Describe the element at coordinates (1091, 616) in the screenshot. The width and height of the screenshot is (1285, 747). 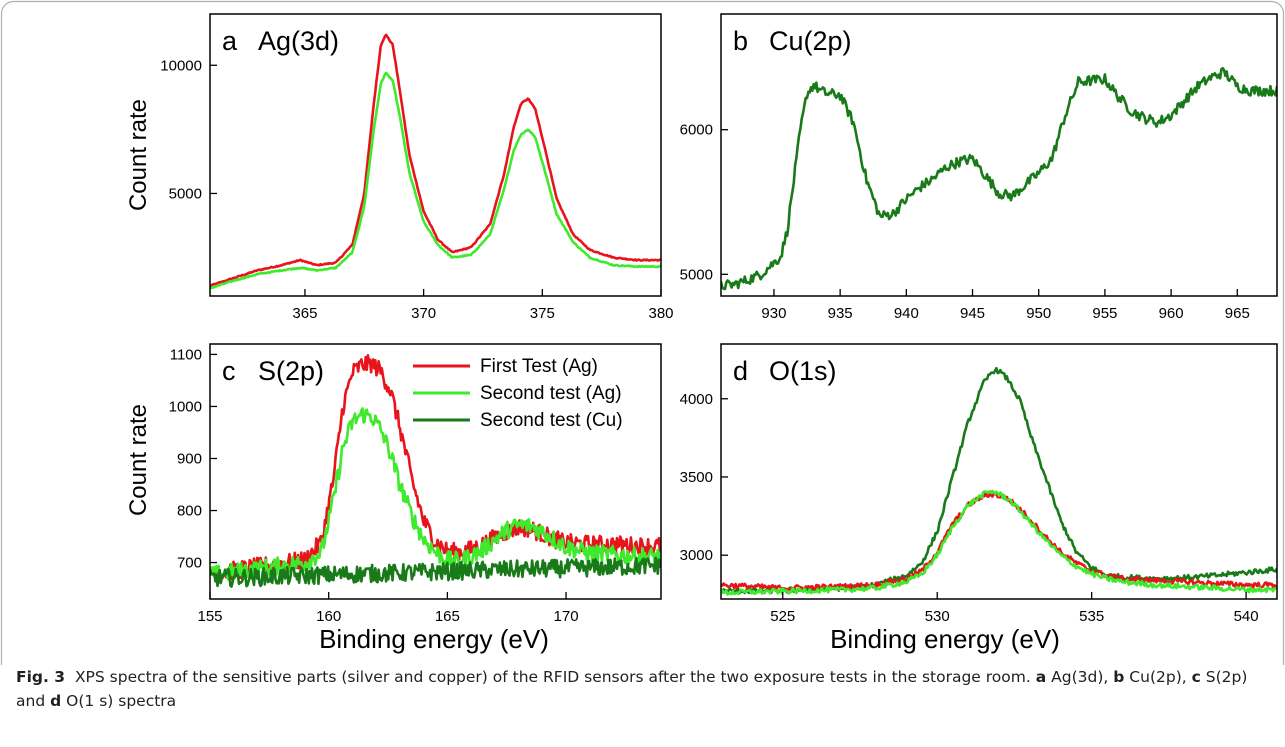
I see `x-tick-label-d: 535` at that location.